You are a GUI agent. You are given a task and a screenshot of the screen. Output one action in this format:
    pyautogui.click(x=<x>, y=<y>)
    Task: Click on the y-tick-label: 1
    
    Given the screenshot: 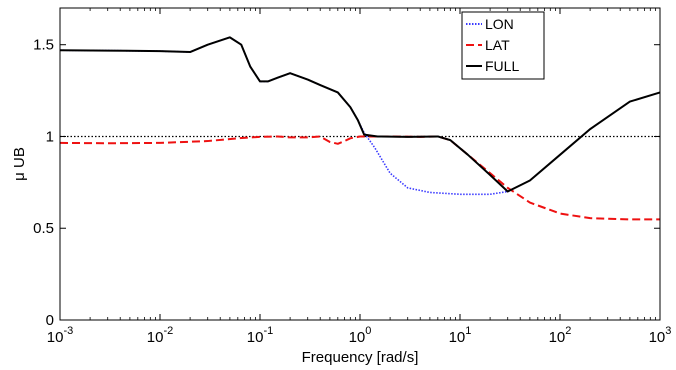 What is the action you would take?
    pyautogui.click(x=50, y=136)
    